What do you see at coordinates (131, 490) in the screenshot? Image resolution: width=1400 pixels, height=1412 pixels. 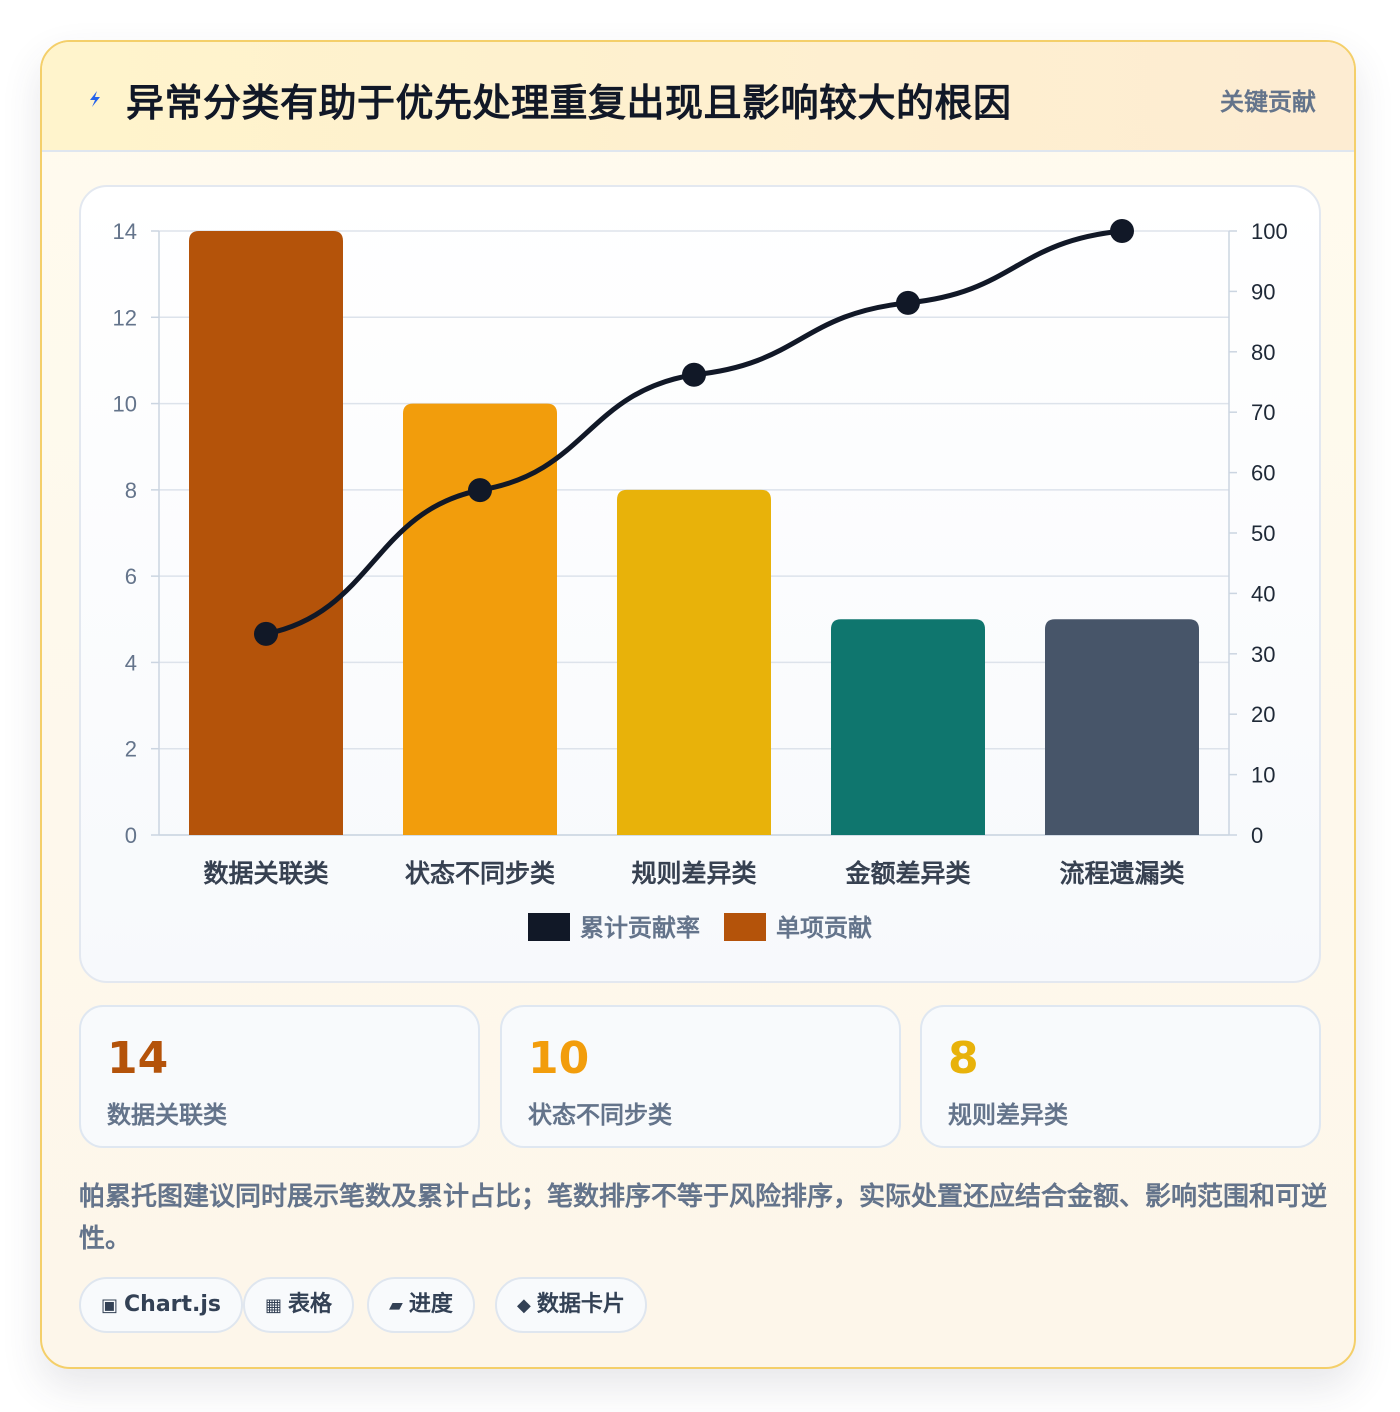 I see `y-tick-label: 8` at bounding box center [131, 490].